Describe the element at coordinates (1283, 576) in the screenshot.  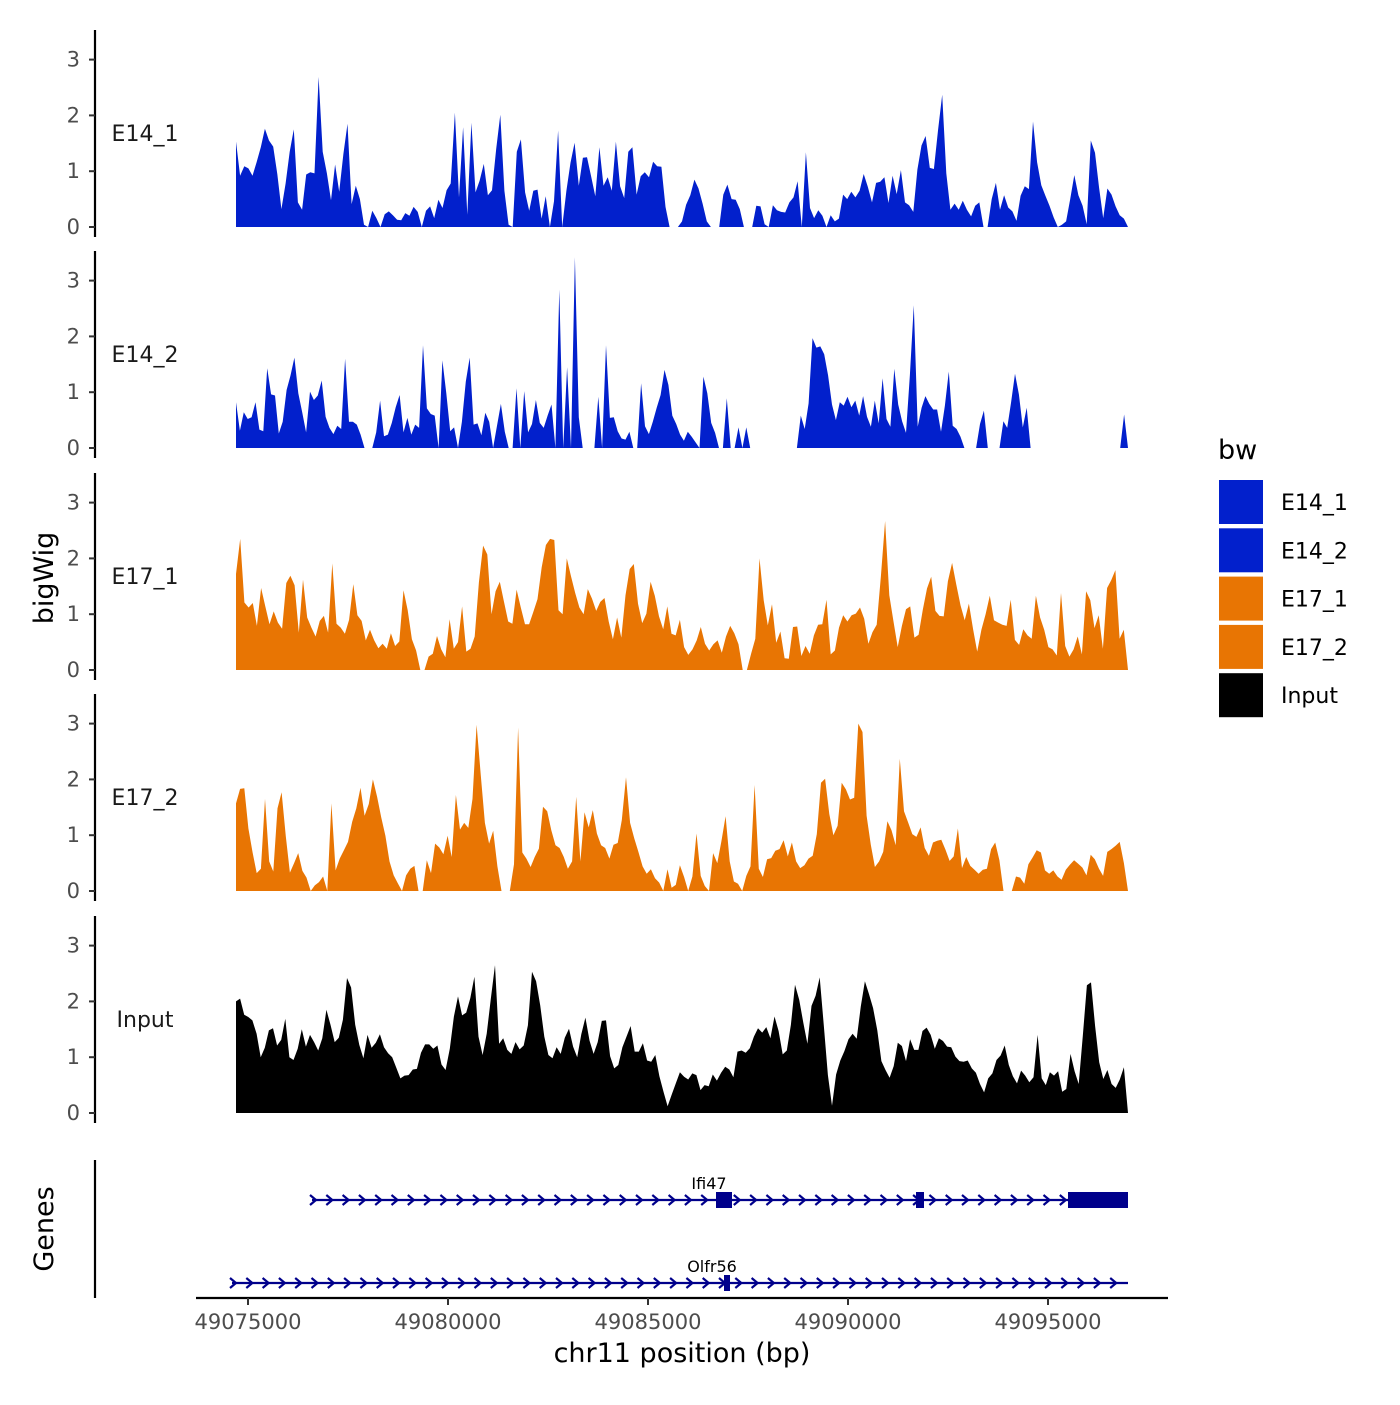
I see `legend: bw E14_1 E14_2 E17_1 E17_2 Input` at that location.